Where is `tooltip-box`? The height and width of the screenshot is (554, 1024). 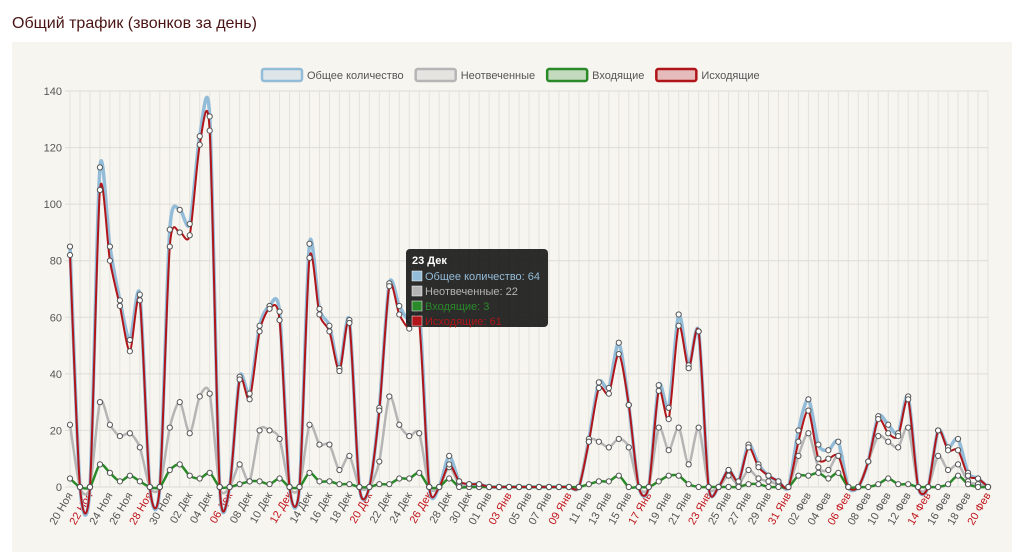 tooltip-box is located at coordinates (477, 288).